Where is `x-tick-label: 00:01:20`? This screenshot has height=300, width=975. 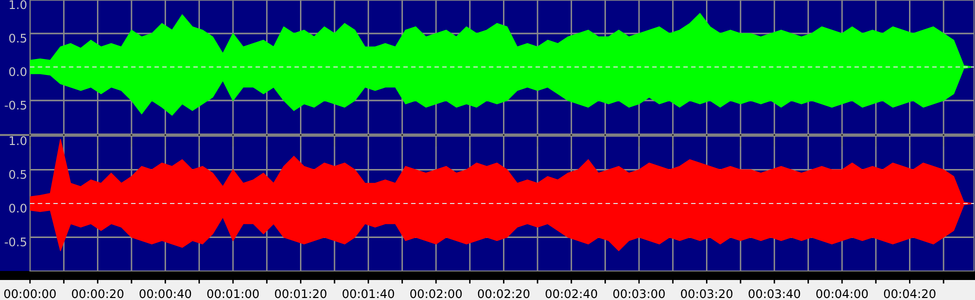 x-tick-label: 00:01:20 is located at coordinates (300, 293).